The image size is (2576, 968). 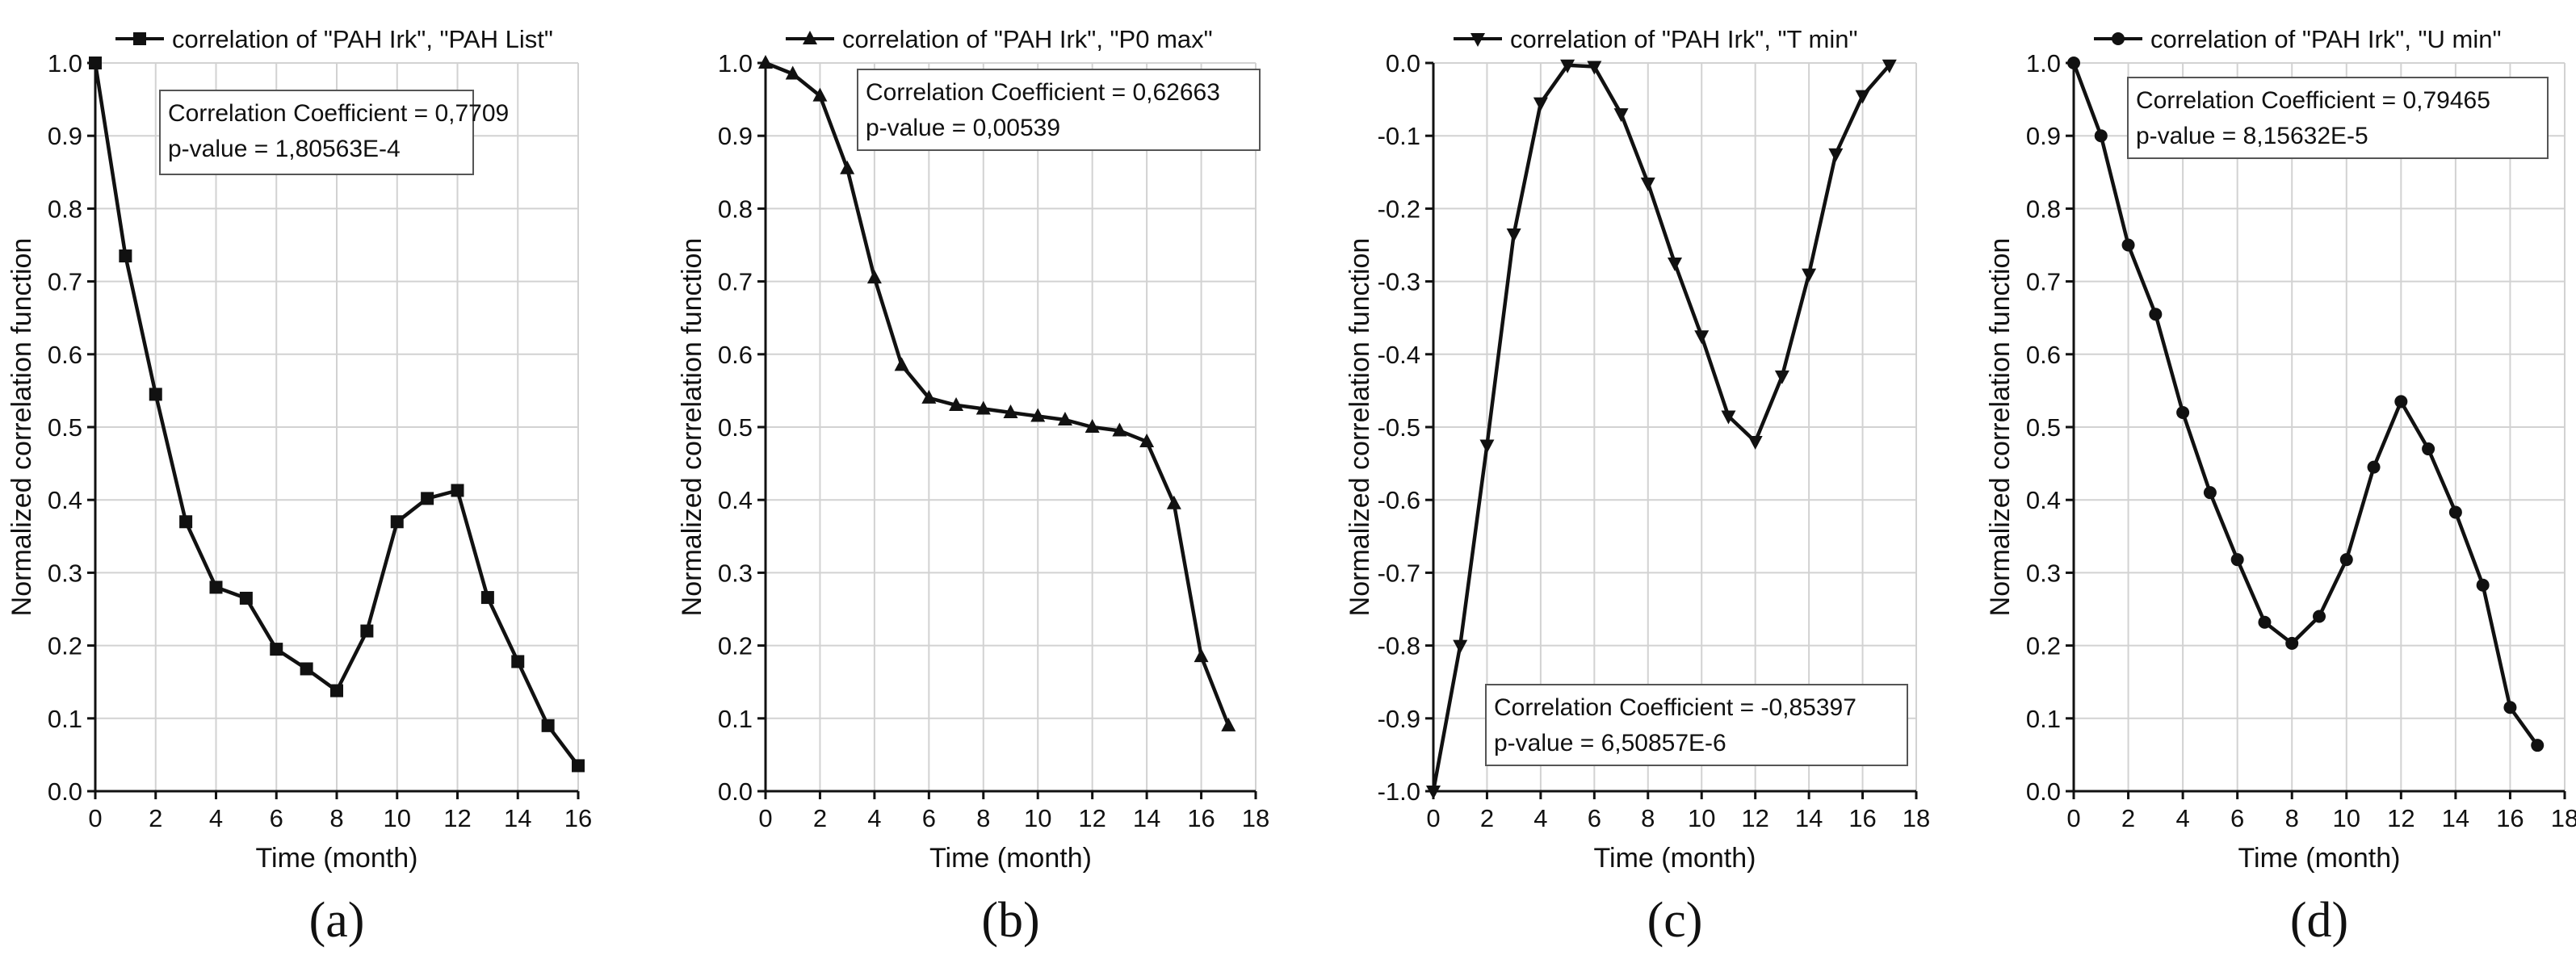 What do you see at coordinates (1399, 136) in the screenshot?
I see `y-tick-label: -0.1` at bounding box center [1399, 136].